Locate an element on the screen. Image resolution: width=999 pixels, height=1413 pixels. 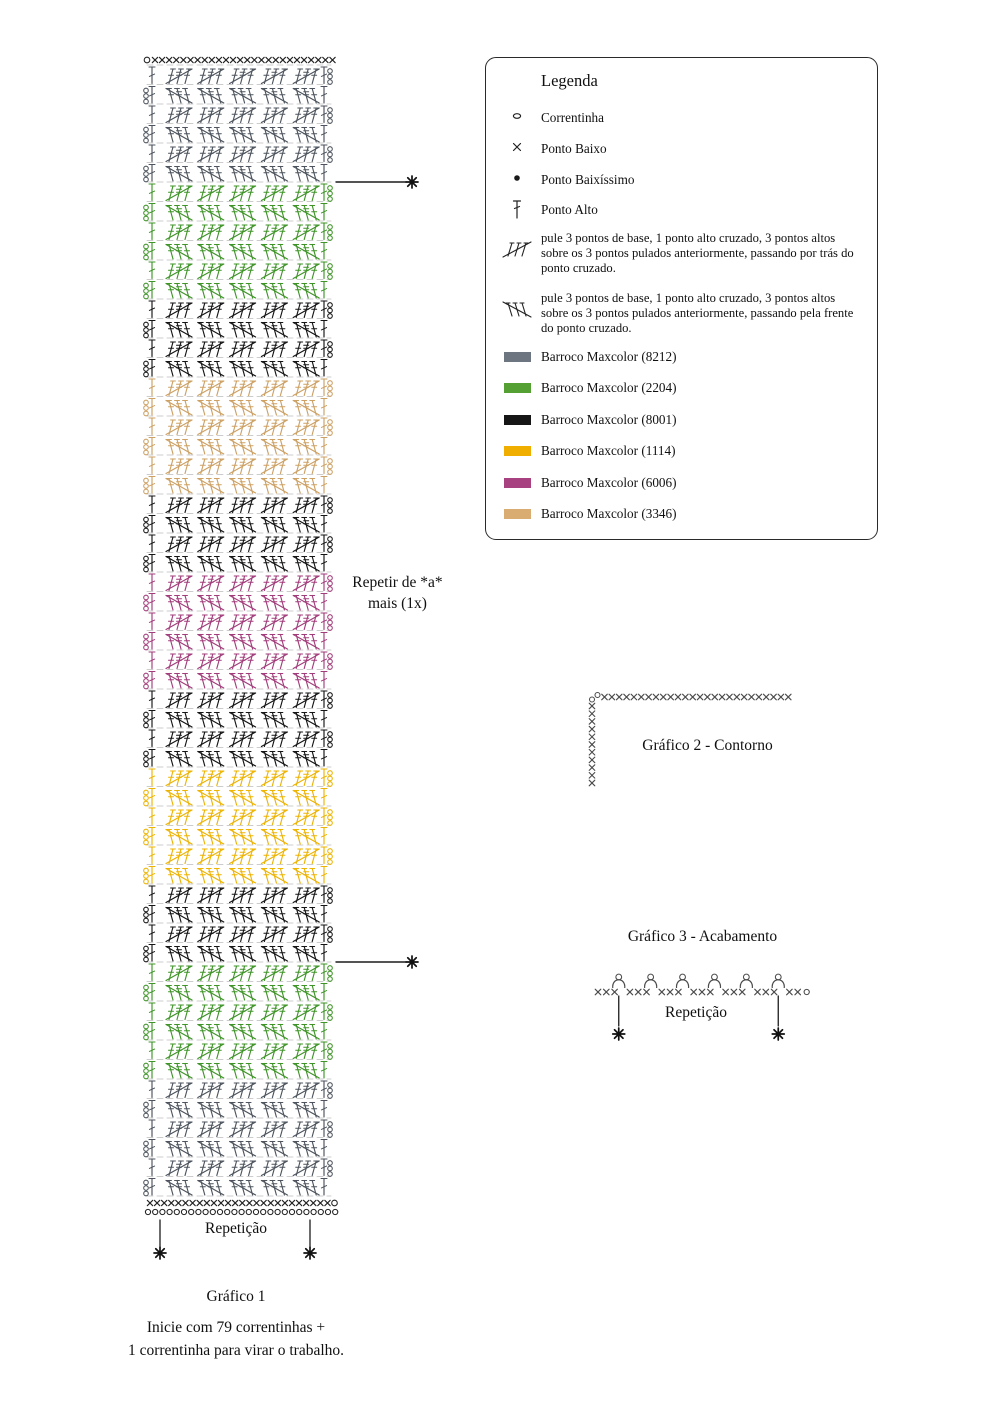
grafico3-title: Gráfico 3 - Acabamento is located at coordinates (702, 936).